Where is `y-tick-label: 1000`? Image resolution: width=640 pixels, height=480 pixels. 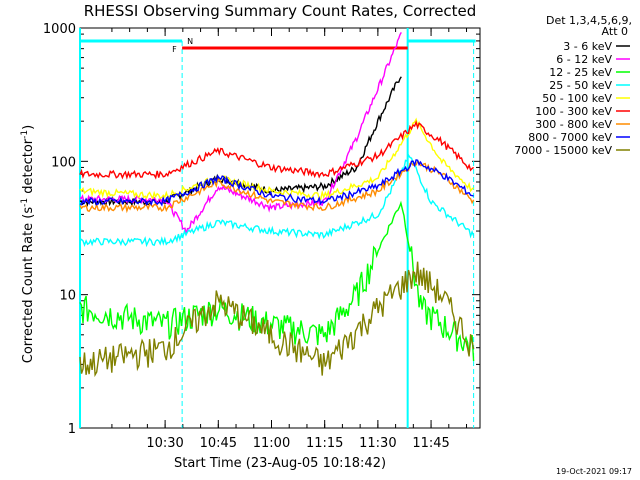 y-tick-label: 1000 is located at coordinates (59, 29).